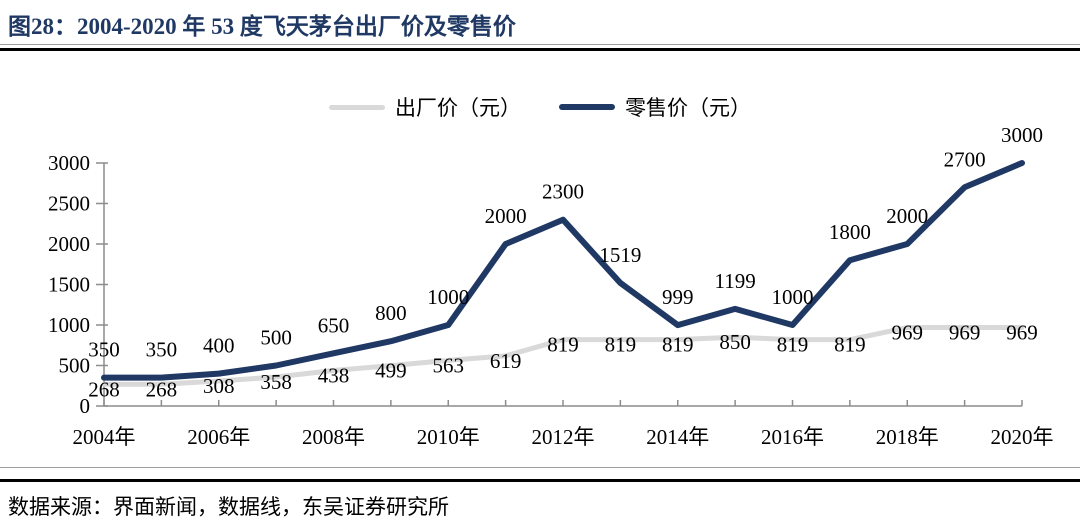 This screenshot has height=527, width=1080. What do you see at coordinates (391, 313) in the screenshot?
I see `retail-value-label: 800` at bounding box center [391, 313].